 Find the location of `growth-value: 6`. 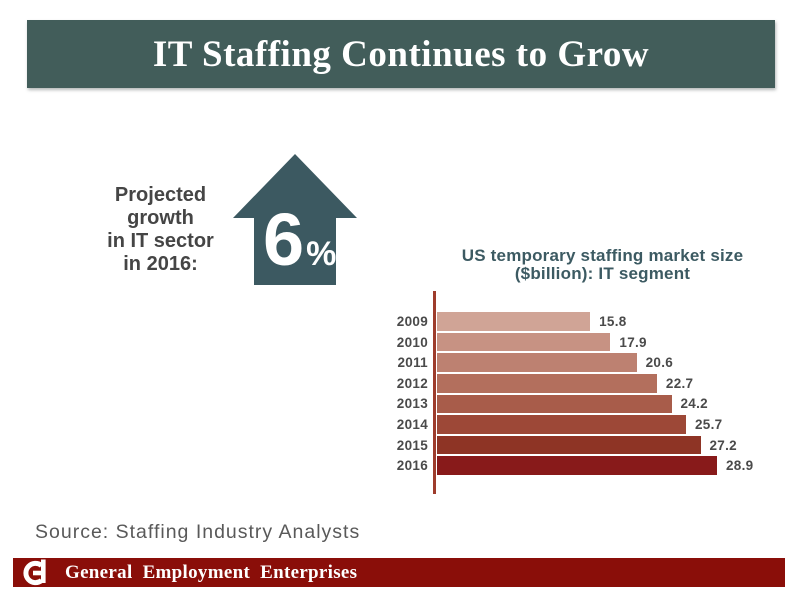

growth-value: 6 is located at coordinates (284, 239).